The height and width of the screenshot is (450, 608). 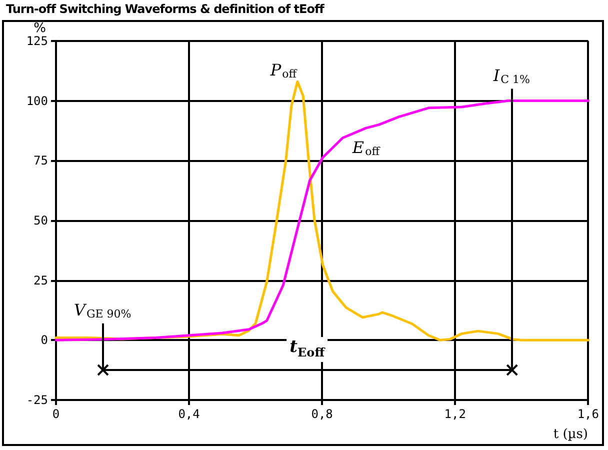 I want to click on y-tick-label: 50, so click(x=41, y=220).